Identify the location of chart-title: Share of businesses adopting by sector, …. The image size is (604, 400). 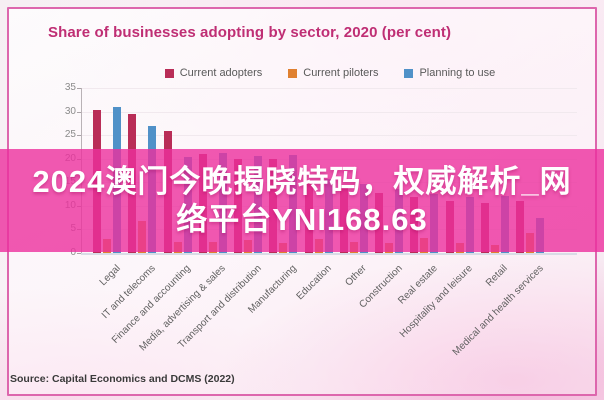
(250, 32).